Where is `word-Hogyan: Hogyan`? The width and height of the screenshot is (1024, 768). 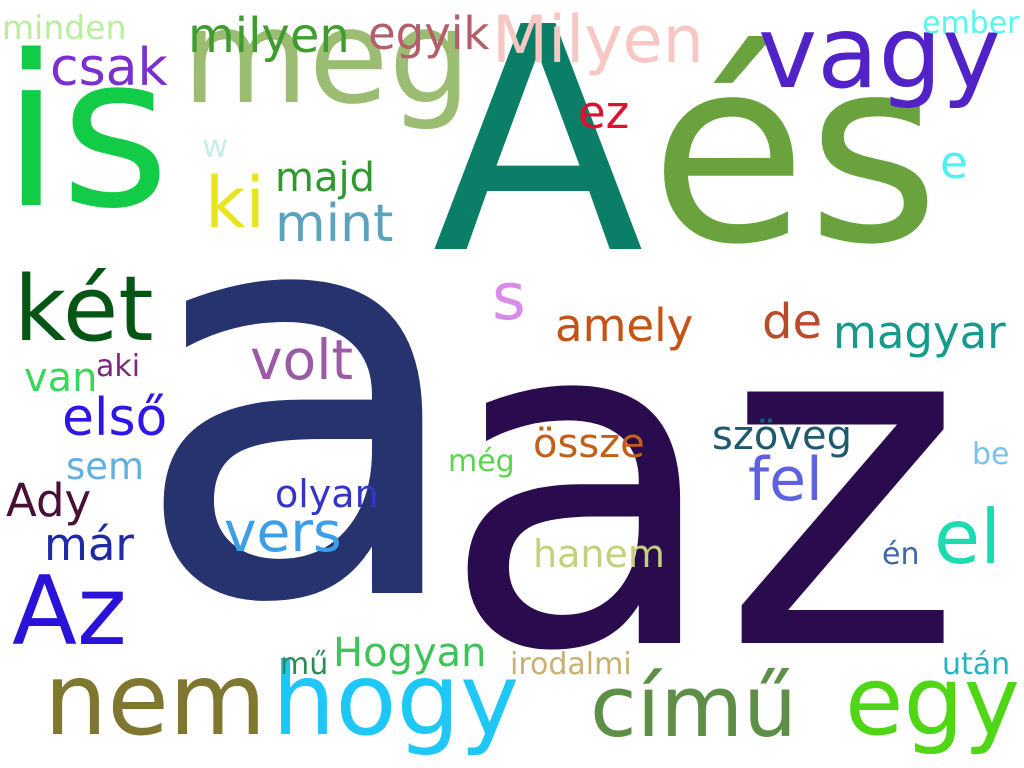
word-Hogyan: Hogyan is located at coordinates (410, 653).